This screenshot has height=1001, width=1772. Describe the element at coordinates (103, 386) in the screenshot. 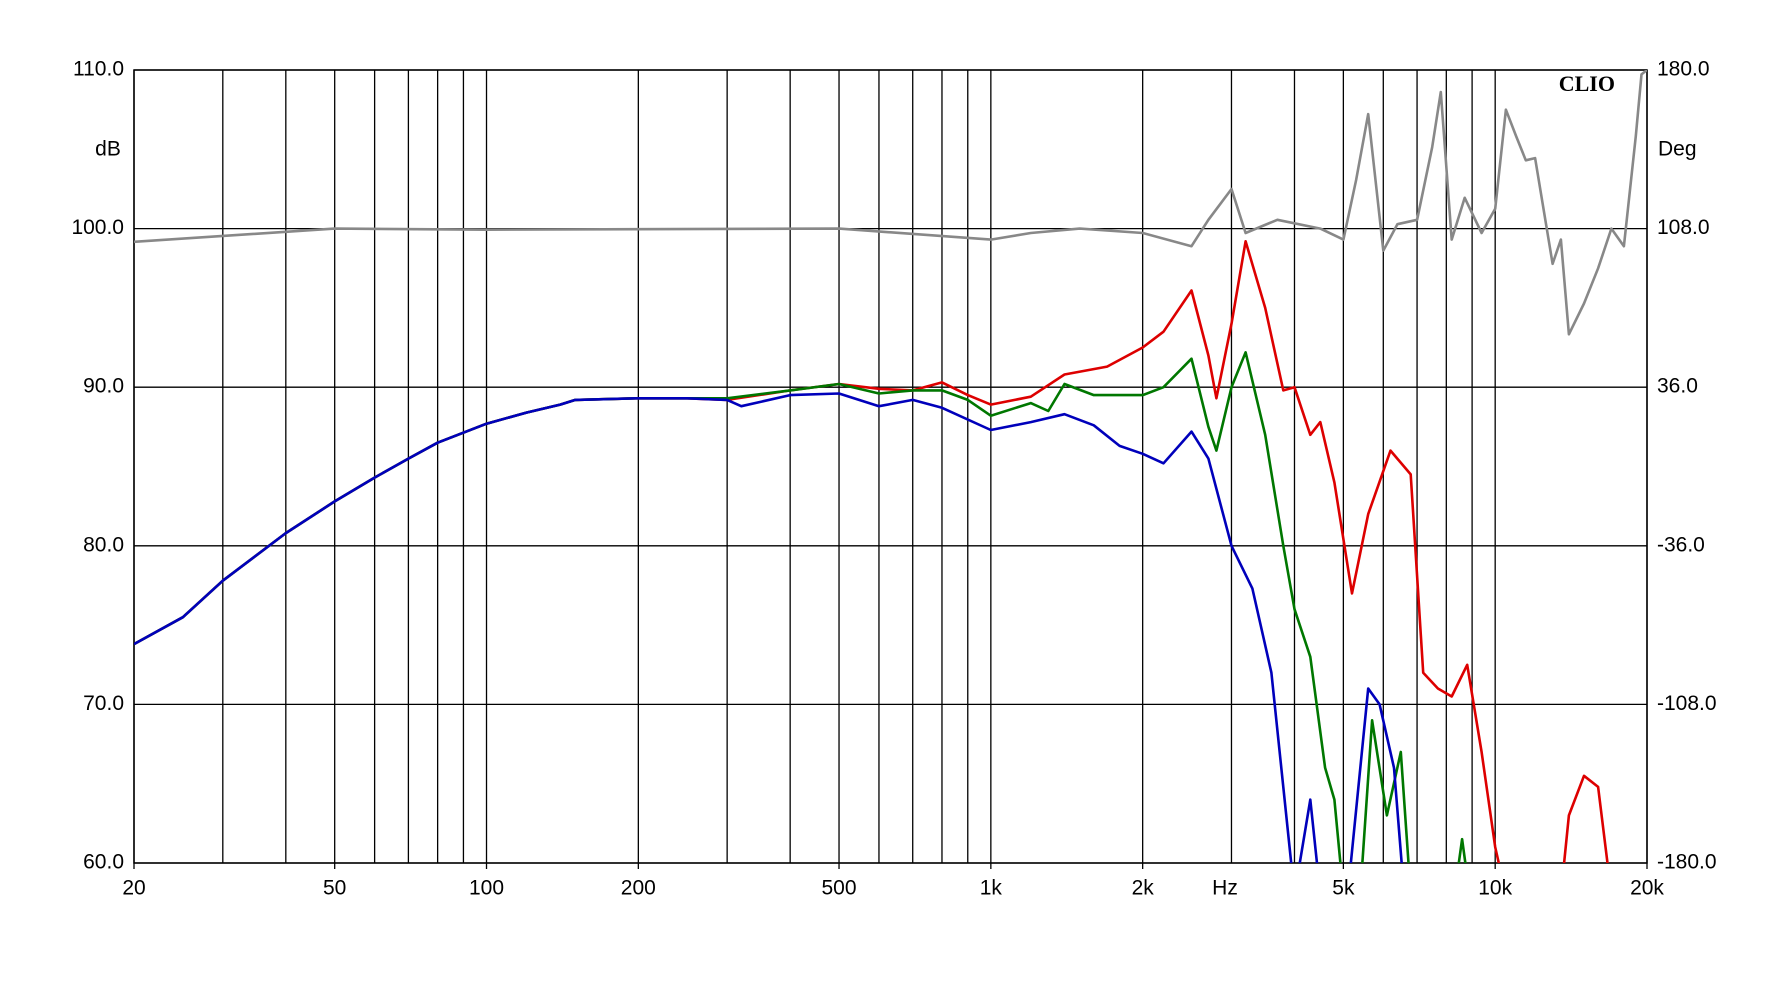

I see `y-tick-label: 90.0` at that location.